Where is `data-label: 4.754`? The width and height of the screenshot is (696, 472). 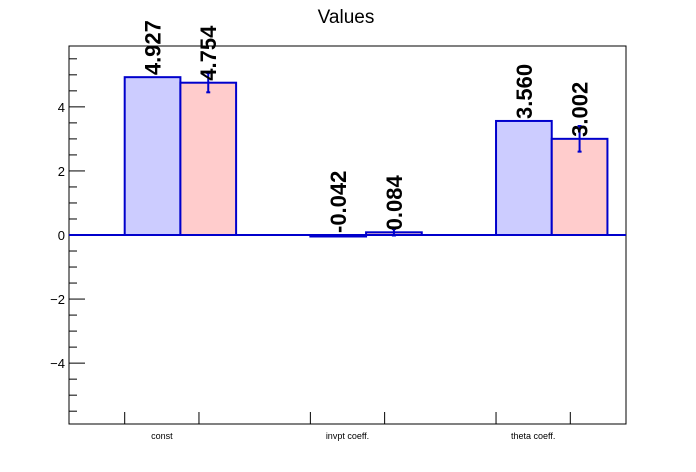
data-label: 4.754 is located at coordinates (208, 53).